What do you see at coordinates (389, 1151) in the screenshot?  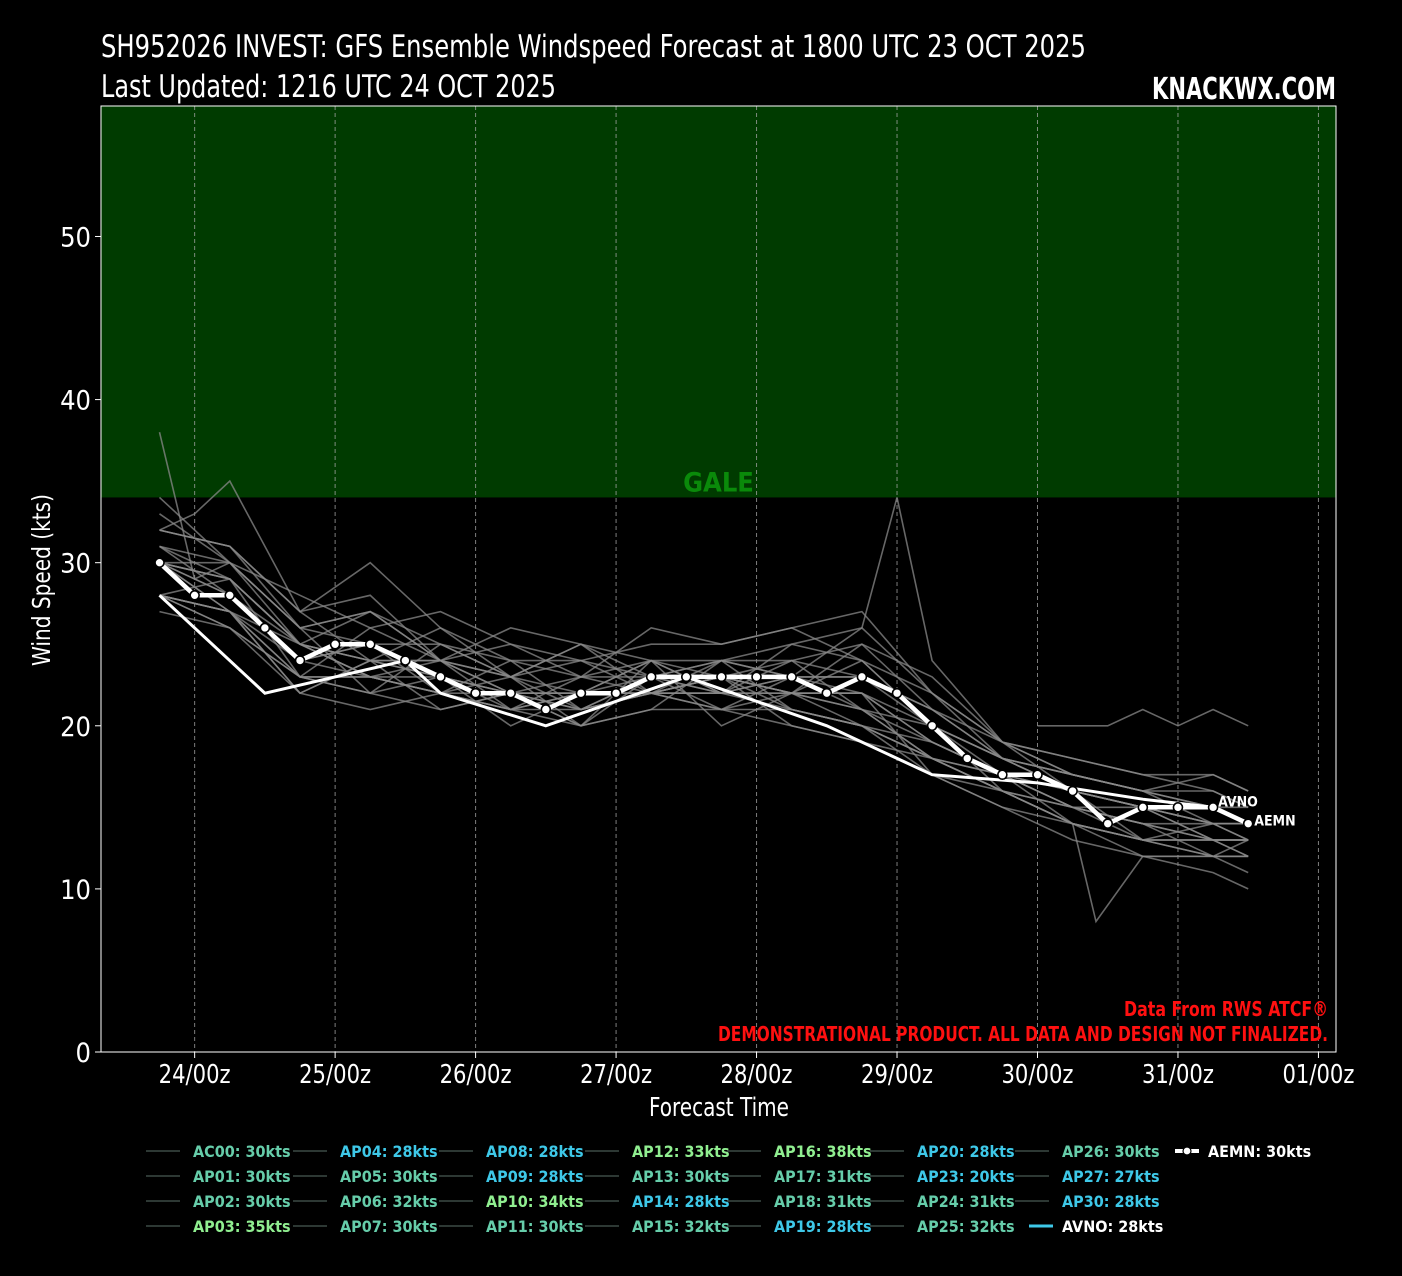 I see `legend-label-ap04: AP04: 28kts` at bounding box center [389, 1151].